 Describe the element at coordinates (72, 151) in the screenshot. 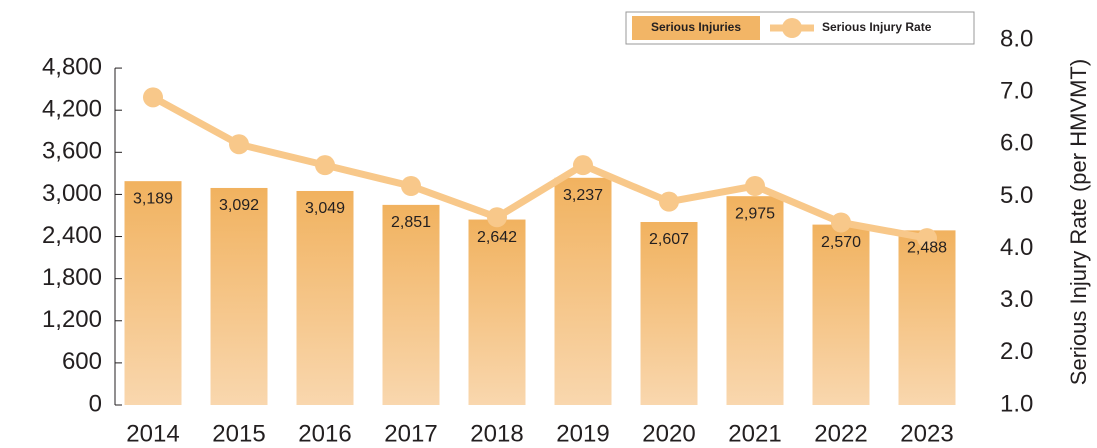

I see `y-tick-label: 3,600` at that location.